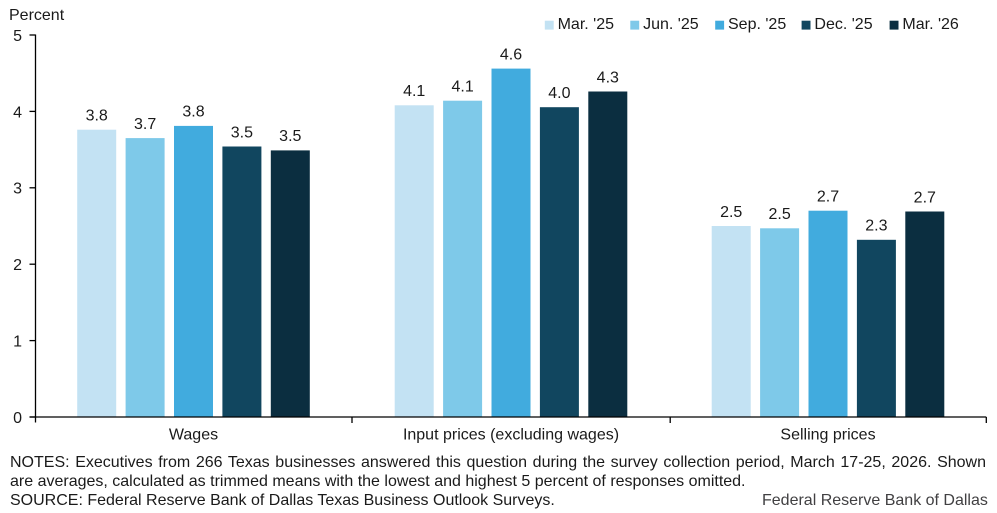 Image resolution: width=997 pixels, height=513 pixels. Describe the element at coordinates (511, 435) in the screenshot. I see `svg-text: Input prices (excluding wages)` at that location.